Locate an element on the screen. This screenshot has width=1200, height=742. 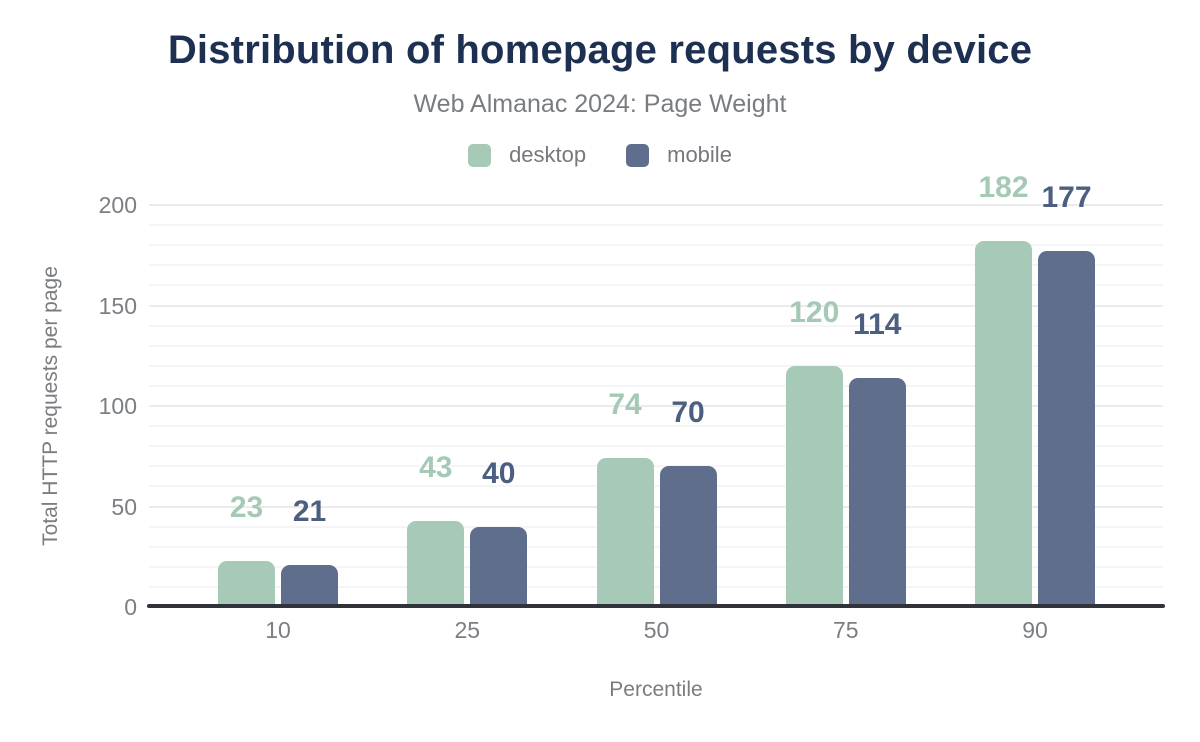
x-tick-label: 10 is located at coordinates (278, 630).